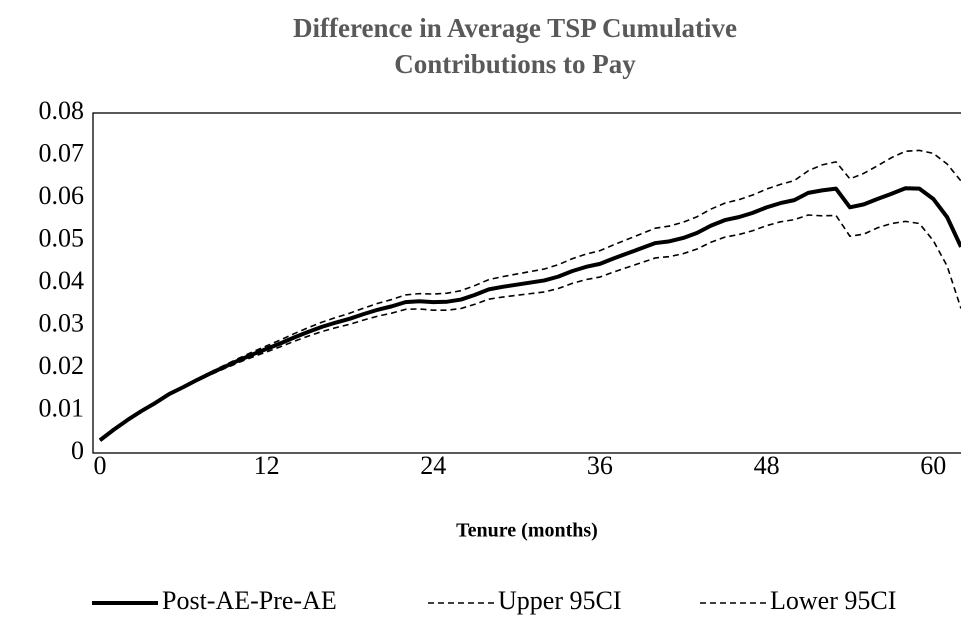  What do you see at coordinates (433, 465) in the screenshot?
I see `x-tick-label: 24` at bounding box center [433, 465].